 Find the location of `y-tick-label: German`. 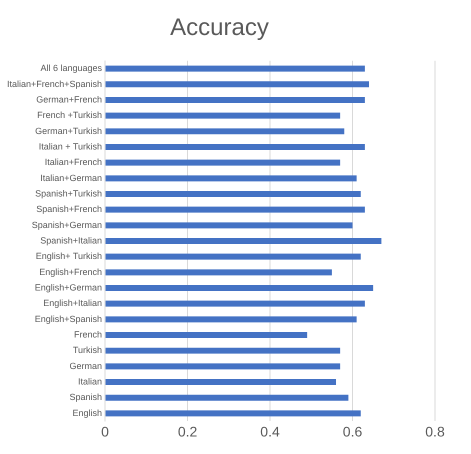

y-tick-label: German is located at coordinates (86, 365).